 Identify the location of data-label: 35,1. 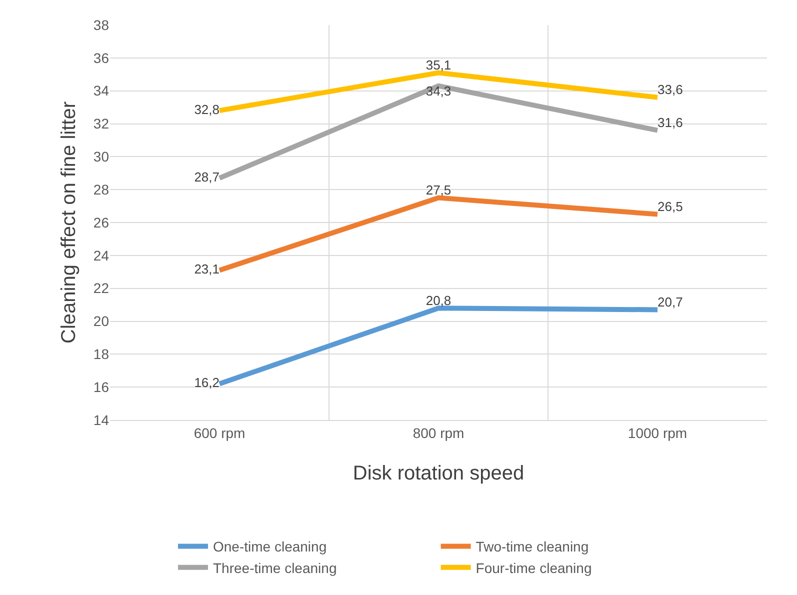
(439, 64).